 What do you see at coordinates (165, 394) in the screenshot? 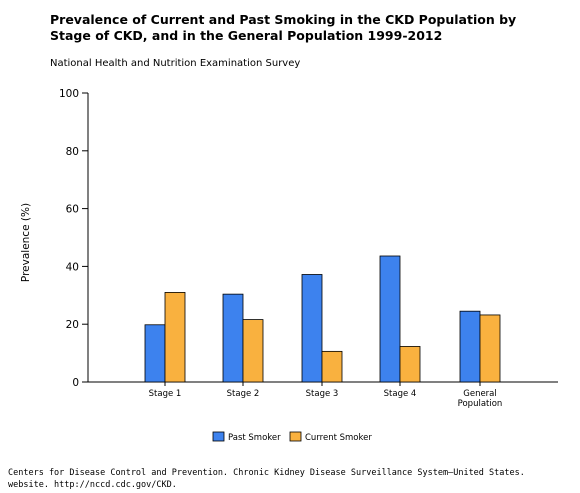
I see `x-tick-label: Stage 1` at bounding box center [165, 394].